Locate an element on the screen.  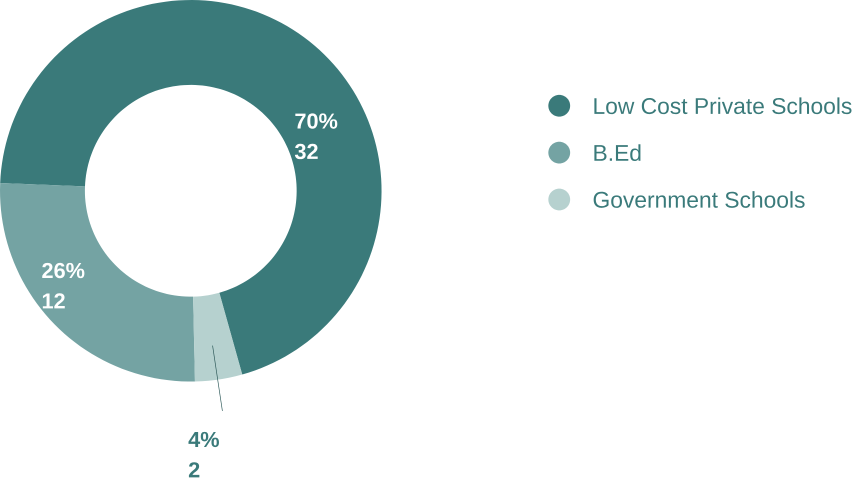
data-label: 70% is located at coordinates (316, 121).